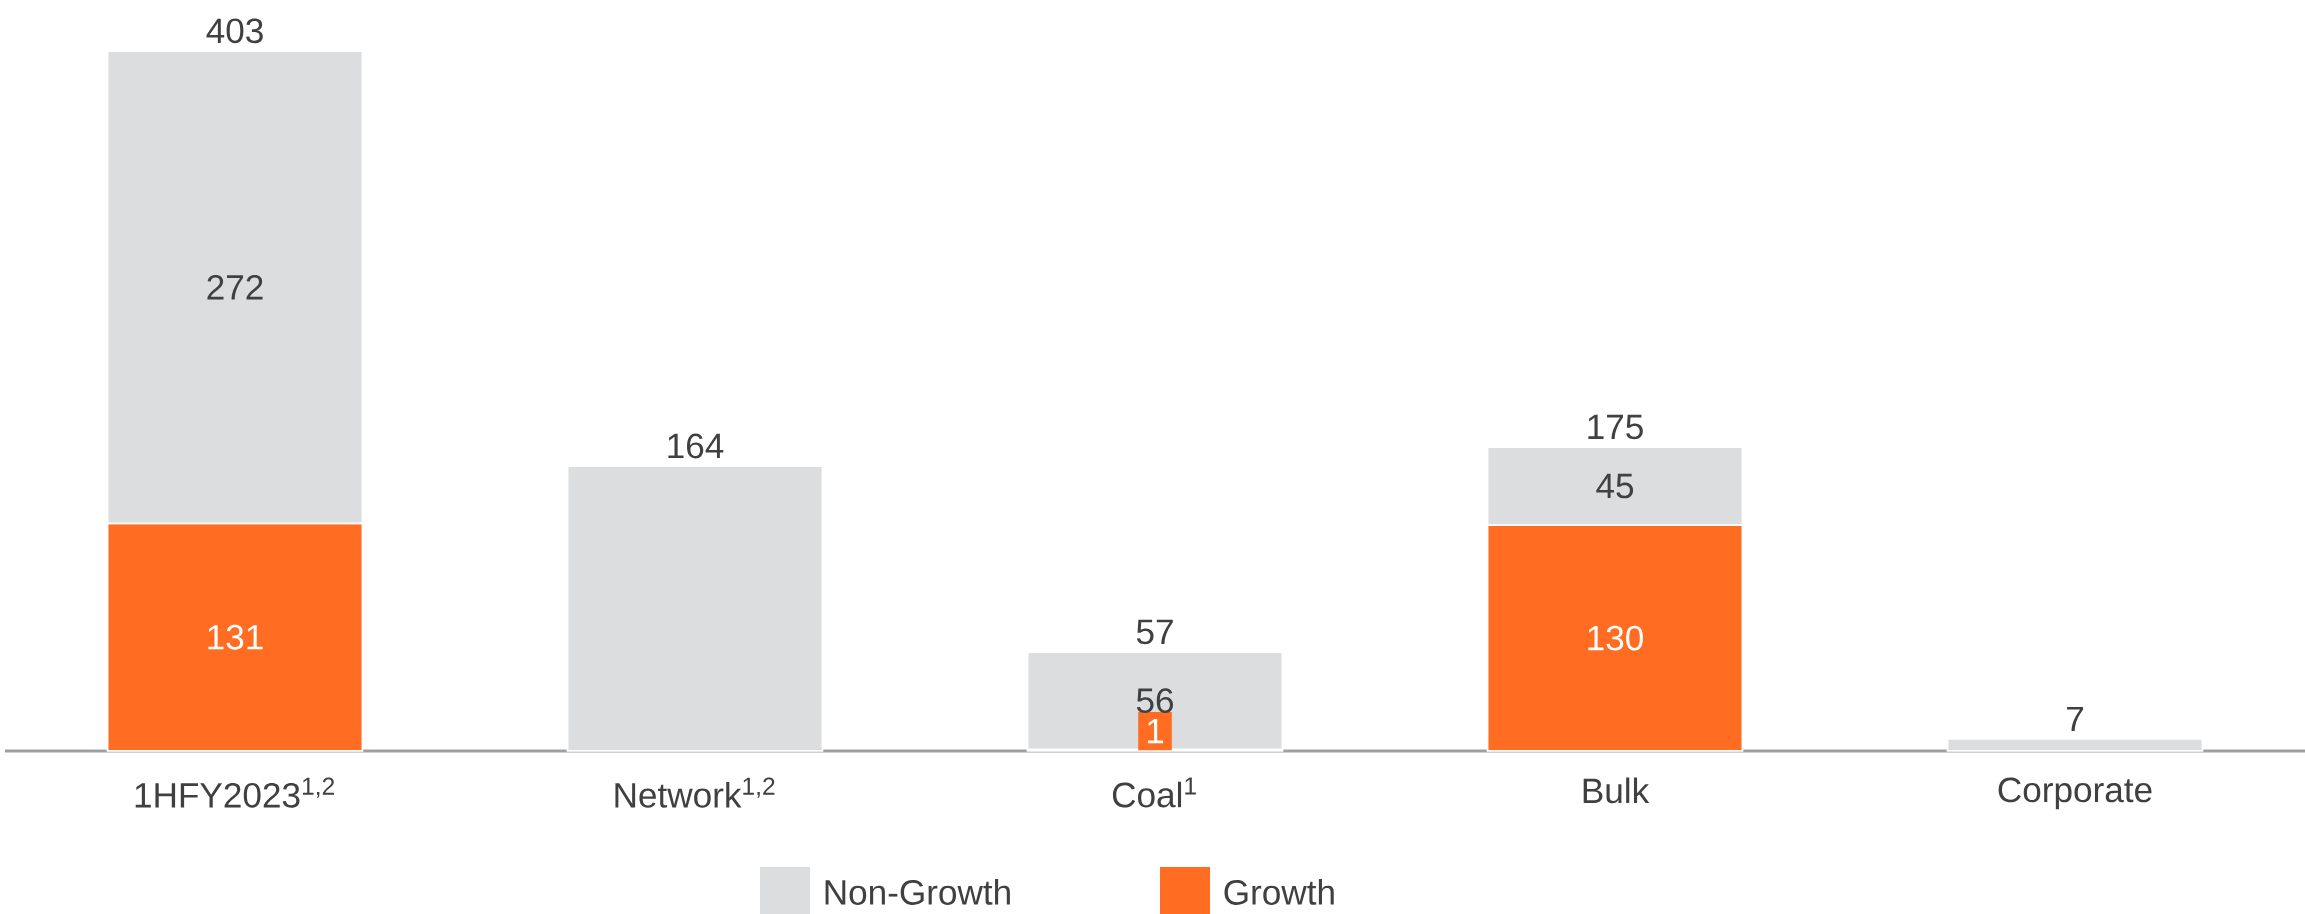 Image resolution: width=2305 pixels, height=914 pixels. What do you see at coordinates (696, 446) in the screenshot?
I see `total-label: 164` at bounding box center [696, 446].